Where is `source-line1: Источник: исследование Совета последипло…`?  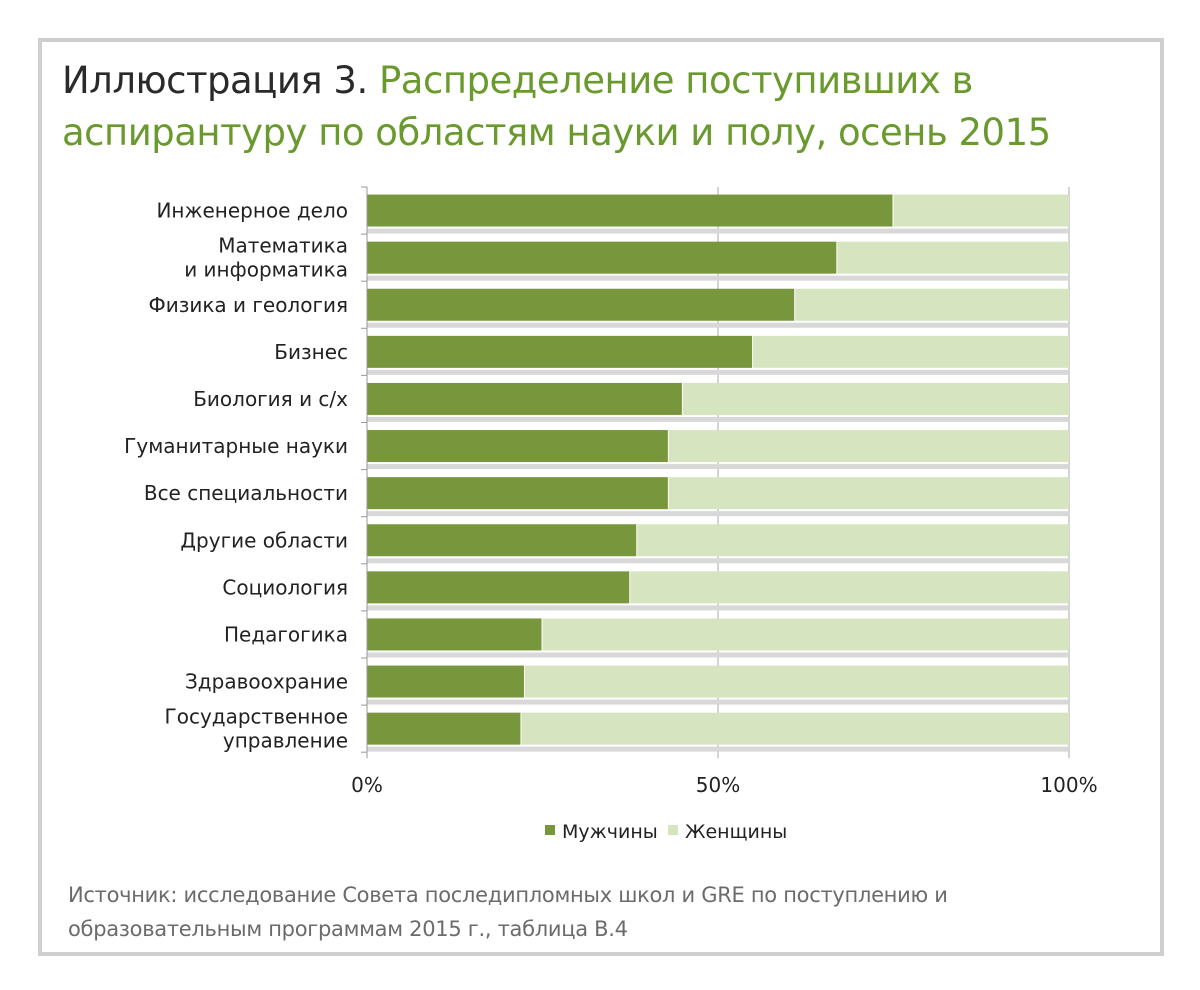 source-line1: Источник: исследование Совета последипло… is located at coordinates (508, 895).